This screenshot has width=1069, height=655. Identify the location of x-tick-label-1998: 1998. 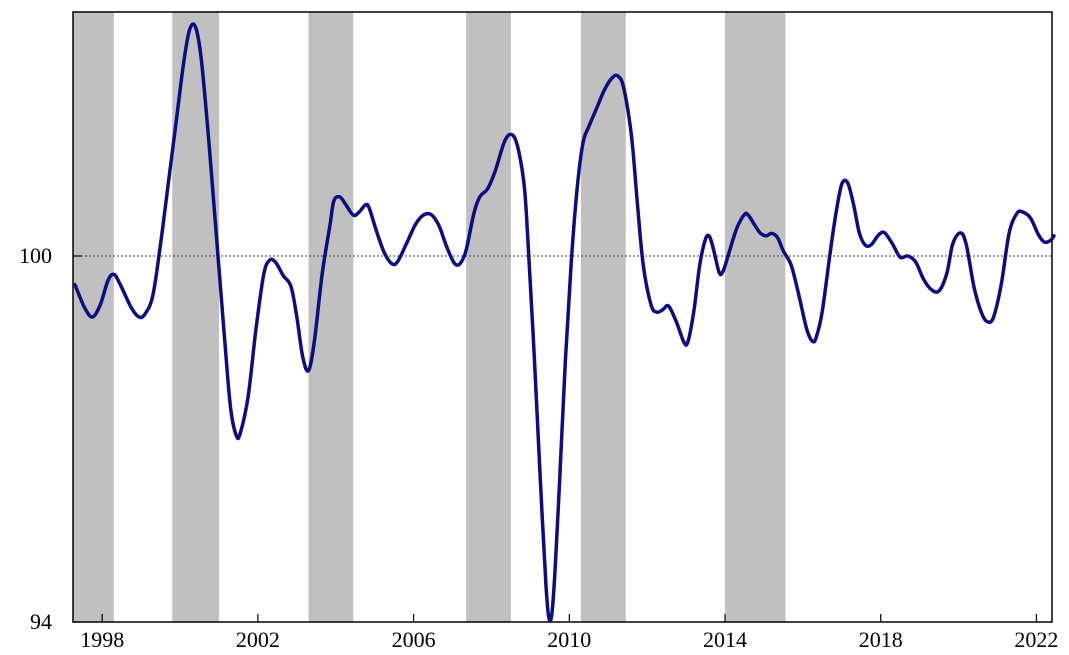
(102, 639).